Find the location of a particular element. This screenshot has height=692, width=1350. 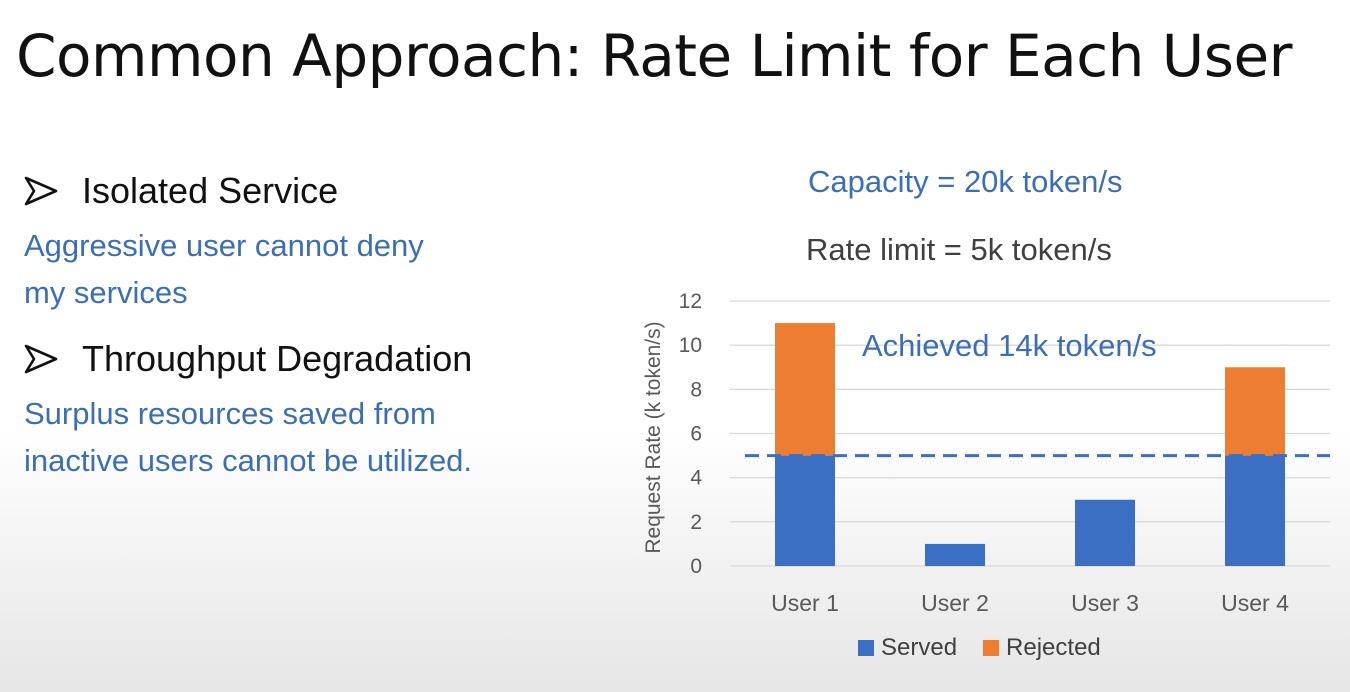

legend-label: Served is located at coordinates (919, 647).